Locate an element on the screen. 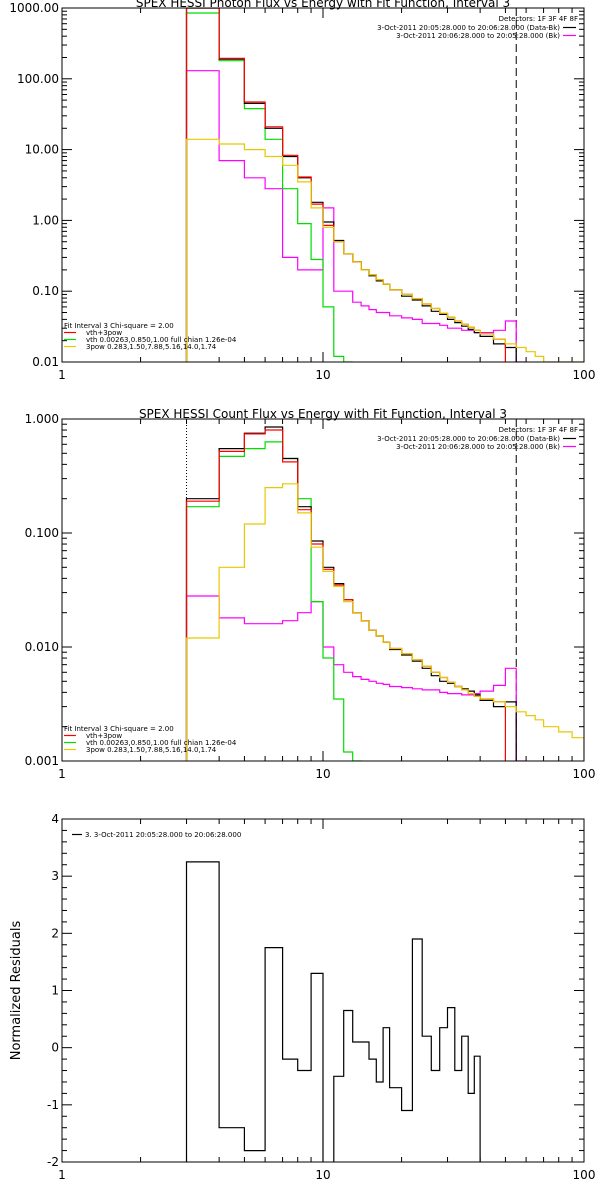 The width and height of the screenshot is (600, 1200). y-axis-label: Normalized Residuals is located at coordinates (16, 991).